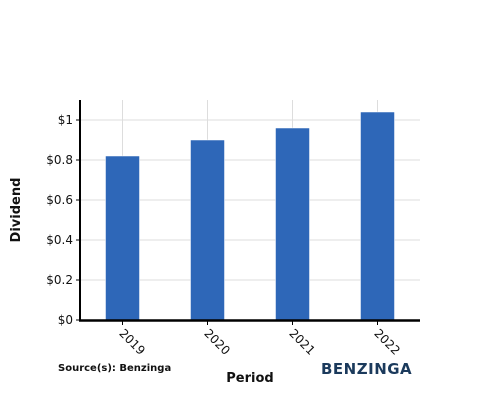 Image resolution: width=500 pixels, height=400 pixels. I want to click on bar-2020, so click(207, 230).